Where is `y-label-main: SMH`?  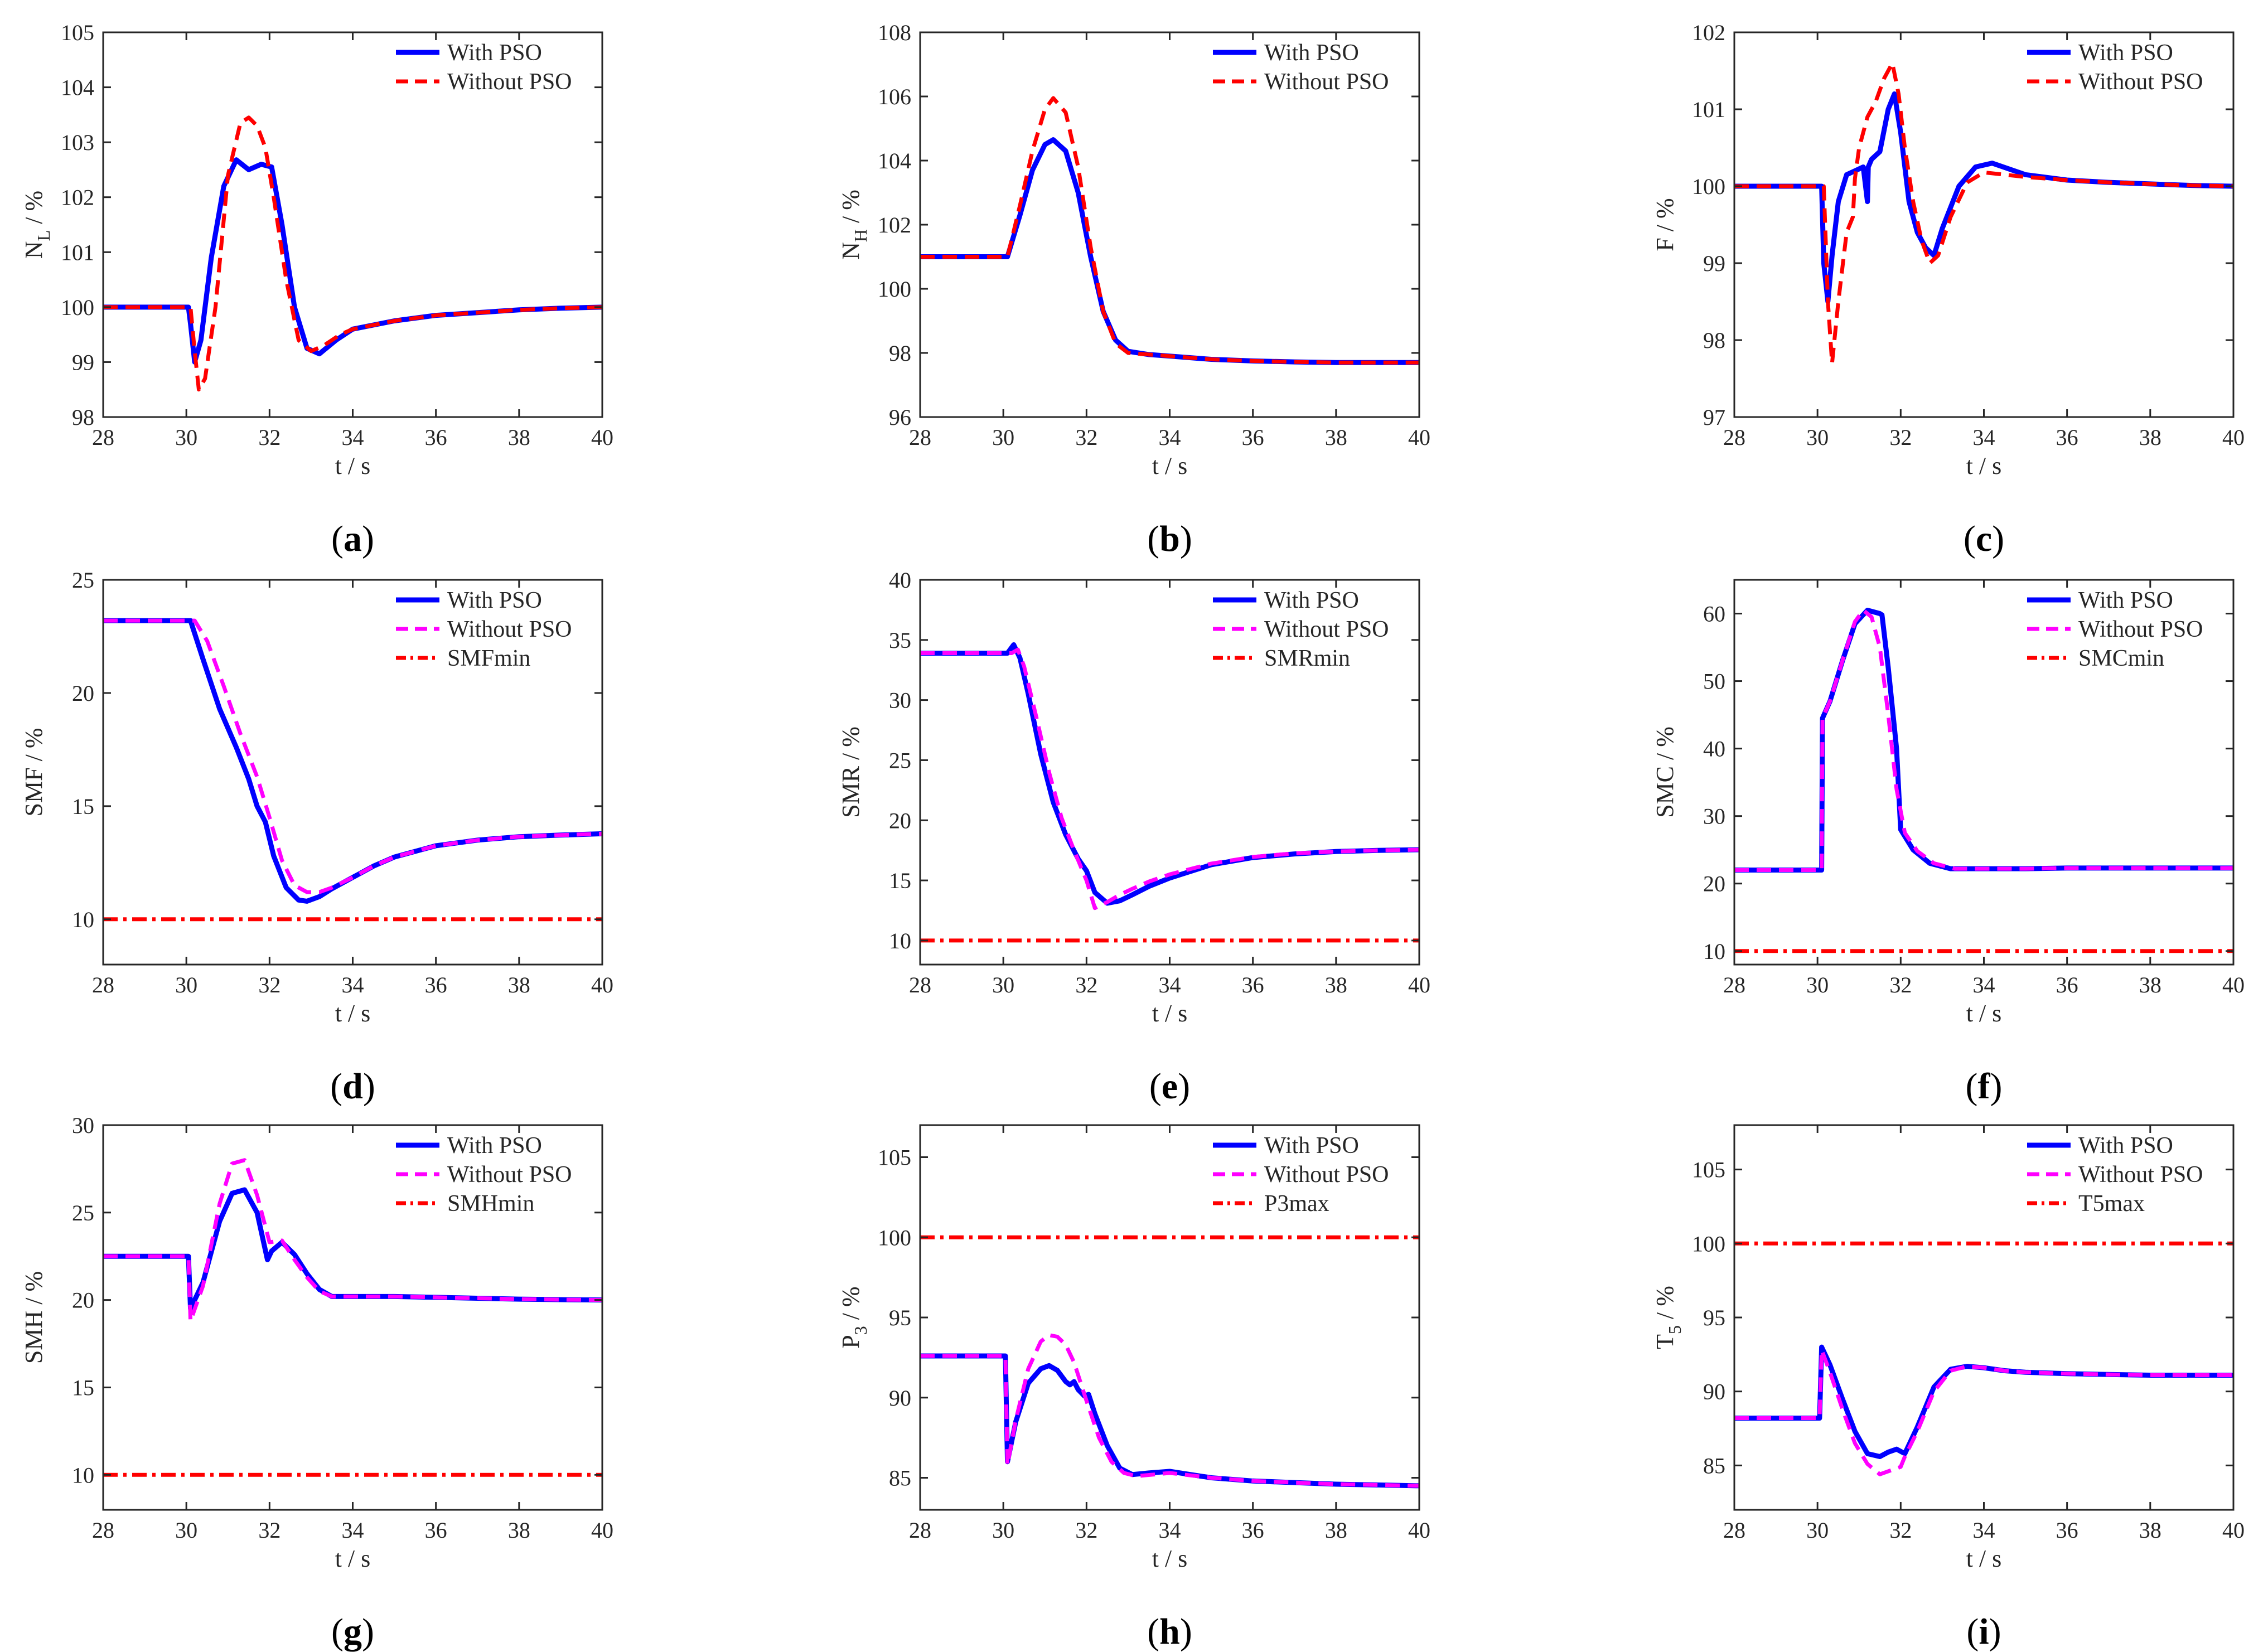 y-label-main: SMH is located at coordinates (33, 1337).